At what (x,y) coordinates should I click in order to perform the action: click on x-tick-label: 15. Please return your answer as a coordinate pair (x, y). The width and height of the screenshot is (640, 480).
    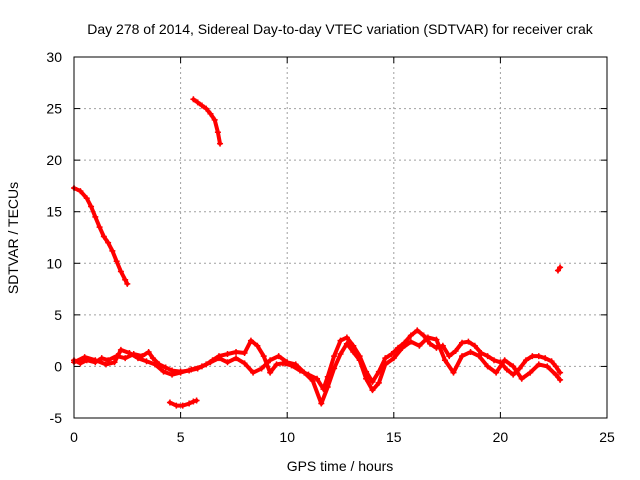
    Looking at the image, I should click on (394, 437).